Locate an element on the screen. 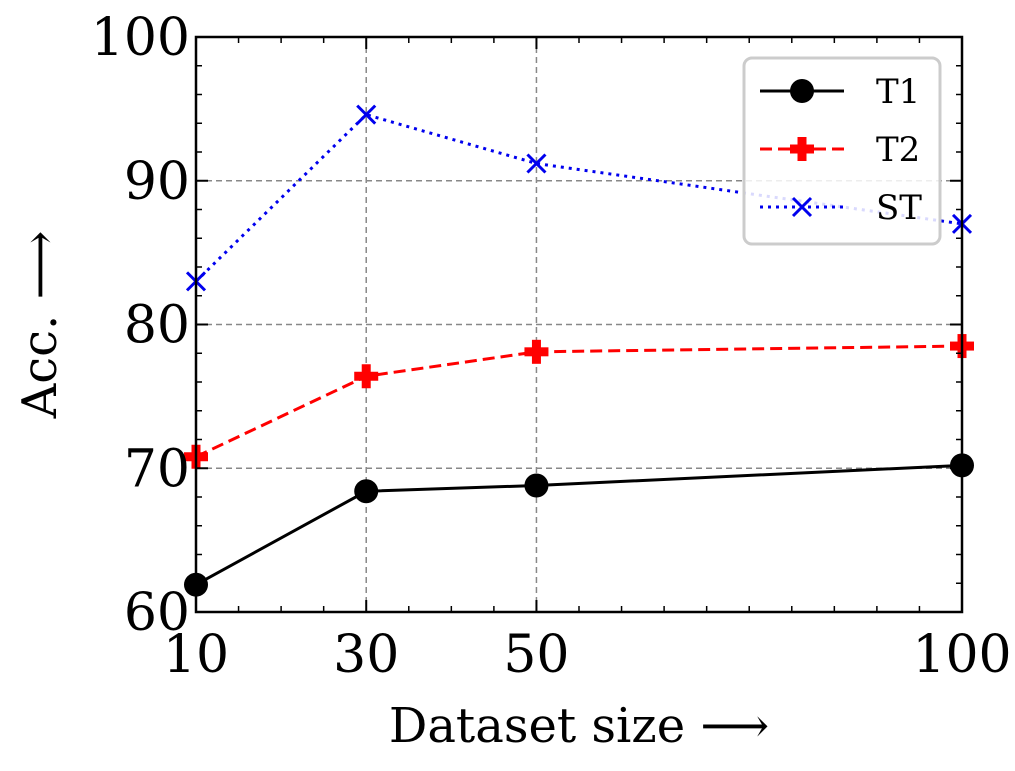 The height and width of the screenshot is (771, 1015). data-point-t2-30-v is located at coordinates (366, 376).